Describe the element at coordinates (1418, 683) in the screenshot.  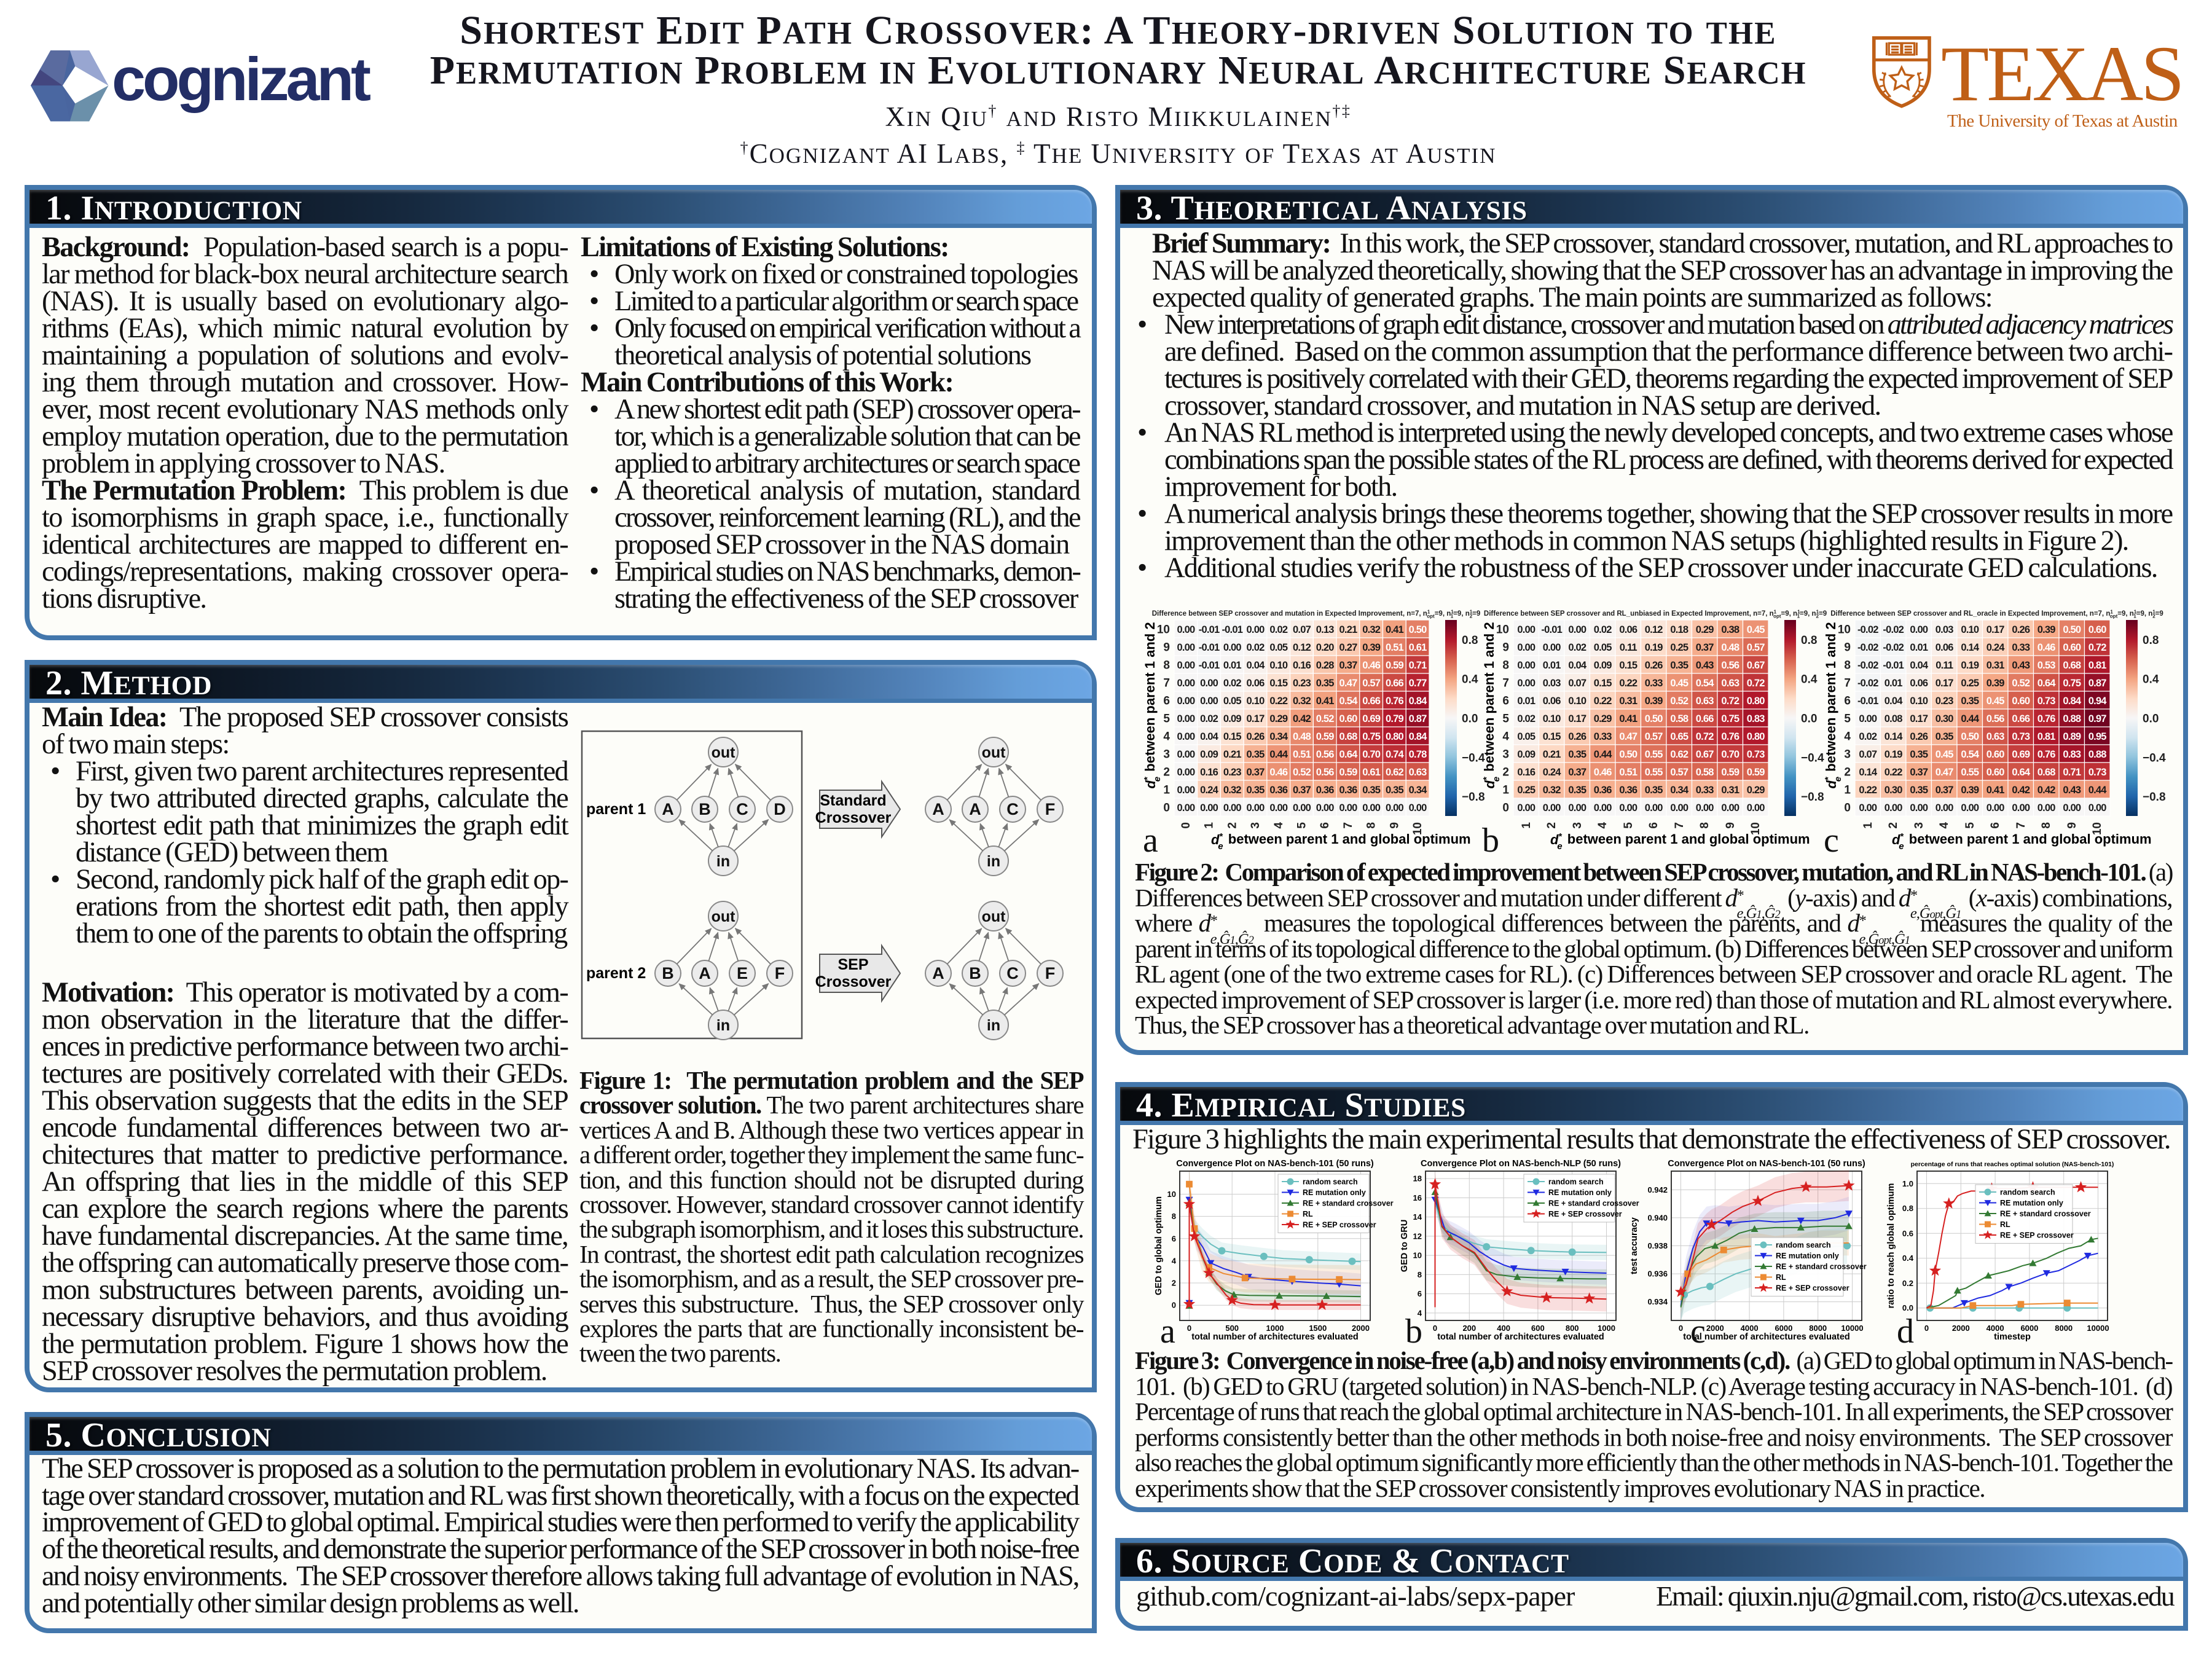
I see `svg-text: 0.77` at that location.